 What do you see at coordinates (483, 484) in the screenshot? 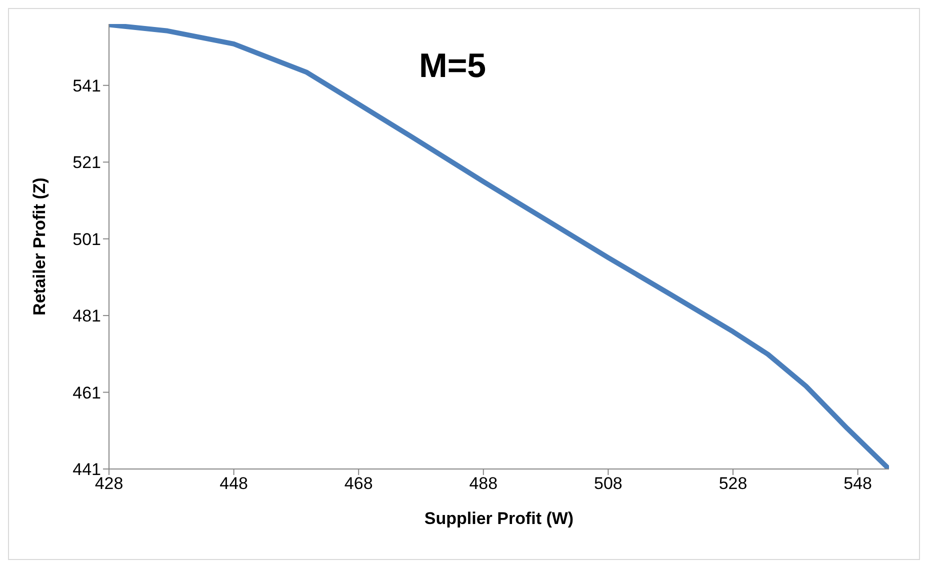
I see `x-tick-label: 488` at bounding box center [483, 484].